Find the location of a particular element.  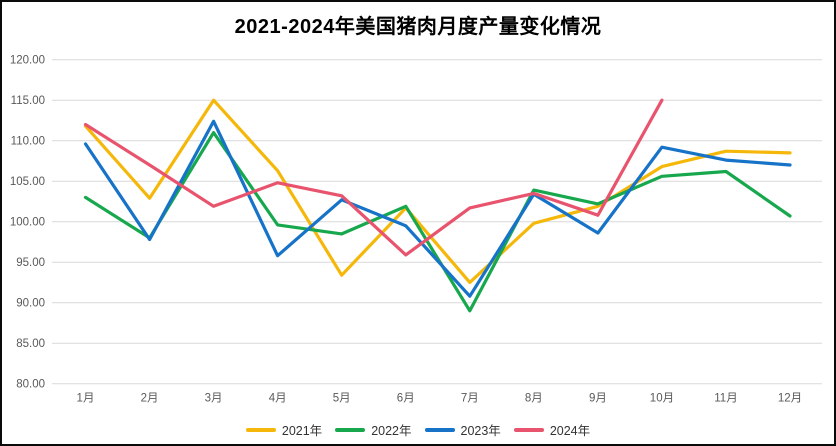

legend-label: 2023年 is located at coordinates (480, 431).